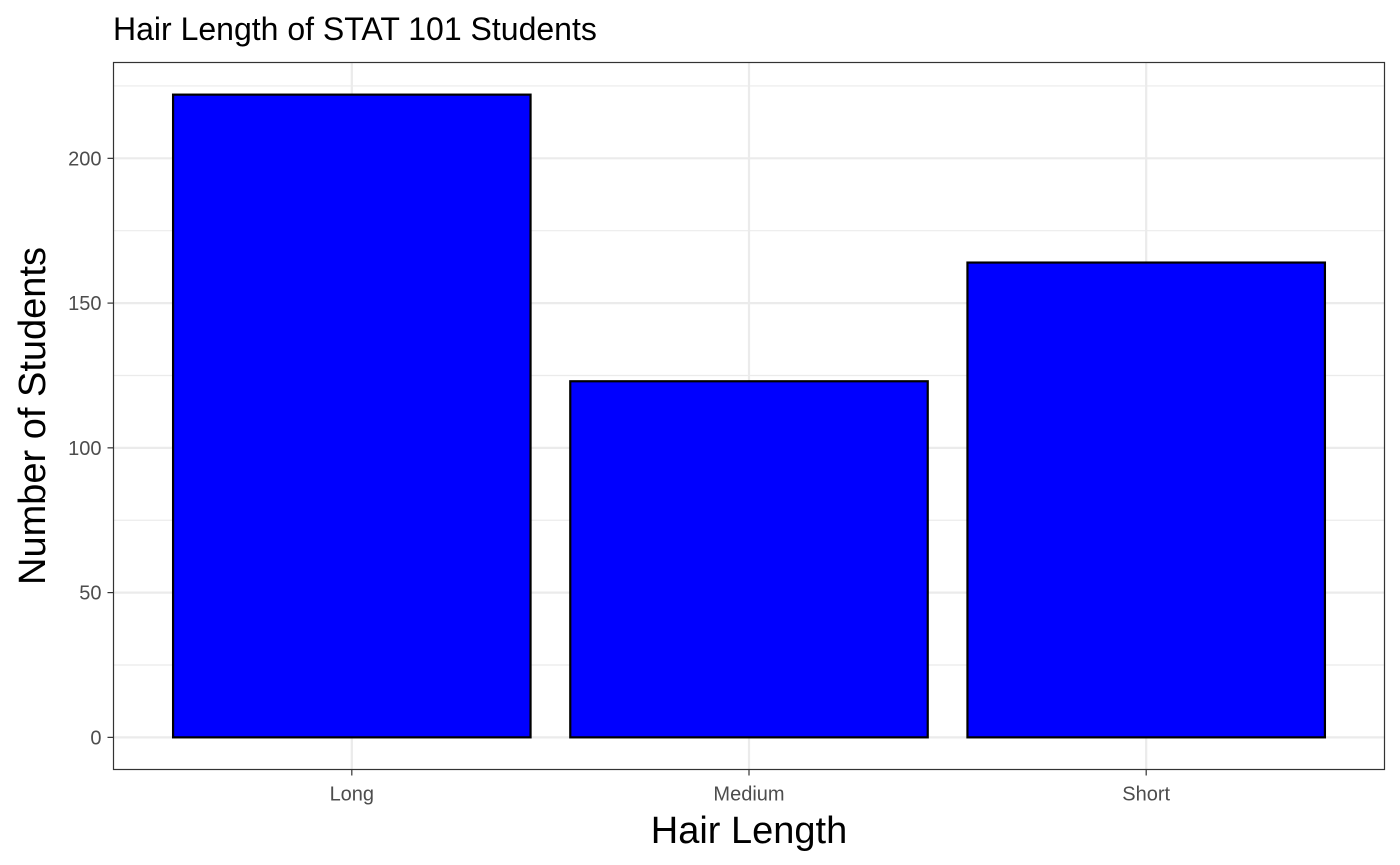 This screenshot has height=865, width=1400. What do you see at coordinates (84, 449) in the screenshot?
I see `y-tick-label: 100` at bounding box center [84, 449].